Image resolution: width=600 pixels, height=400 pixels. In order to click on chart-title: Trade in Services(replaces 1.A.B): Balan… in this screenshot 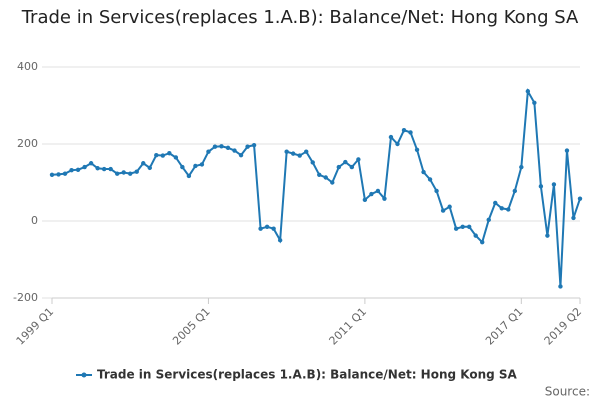, I will do `click(300, 17)`.